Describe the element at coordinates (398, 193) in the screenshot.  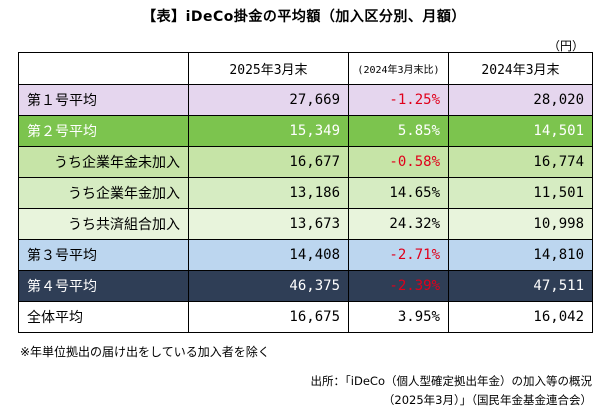
I see `change-value: 14.65%` at that location.